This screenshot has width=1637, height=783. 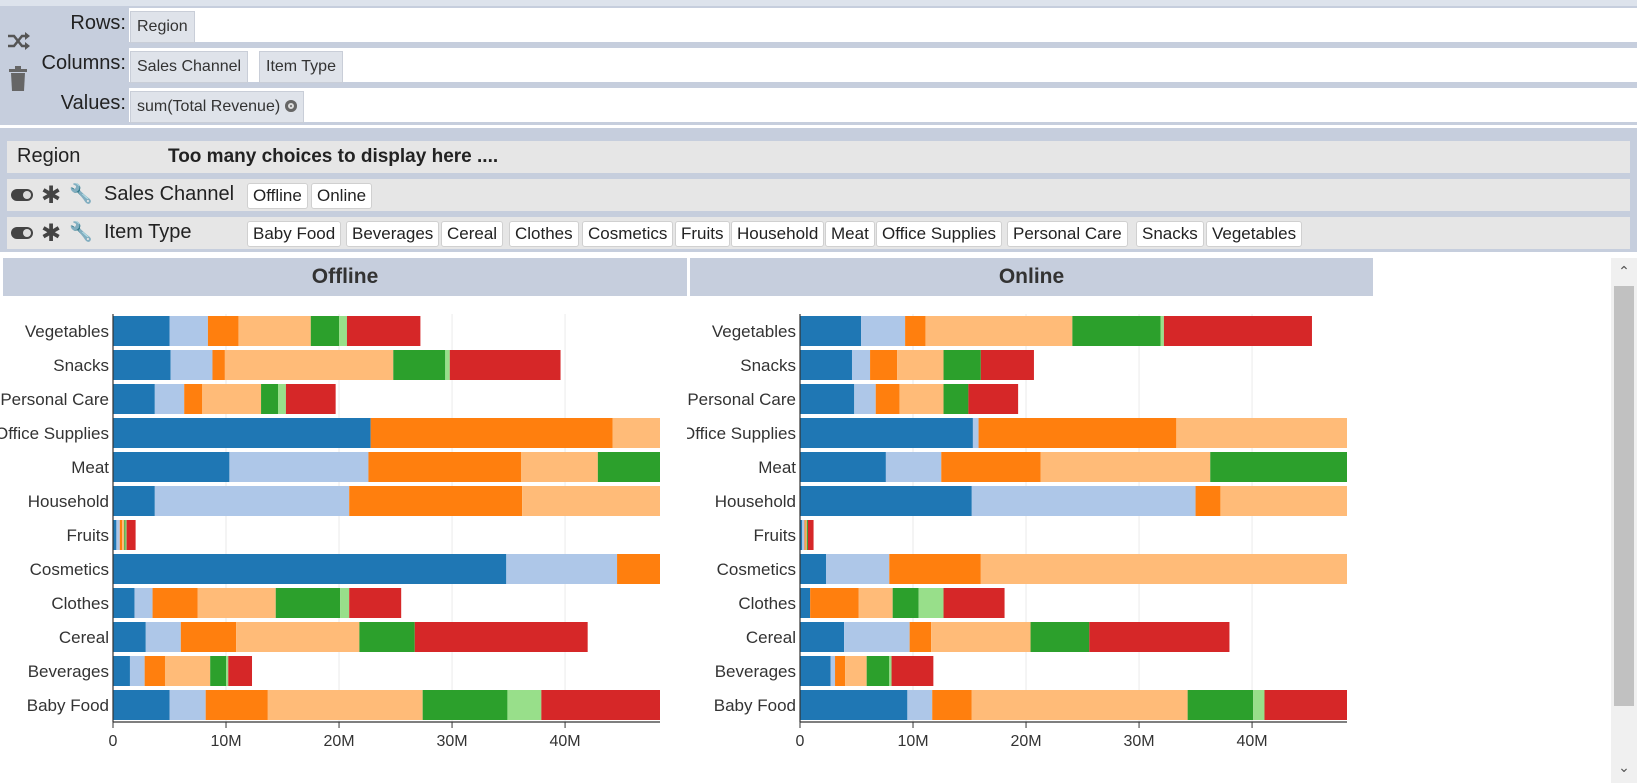 What do you see at coordinates (544, 234) in the screenshot?
I see `chip-clothes: Clothes` at bounding box center [544, 234].